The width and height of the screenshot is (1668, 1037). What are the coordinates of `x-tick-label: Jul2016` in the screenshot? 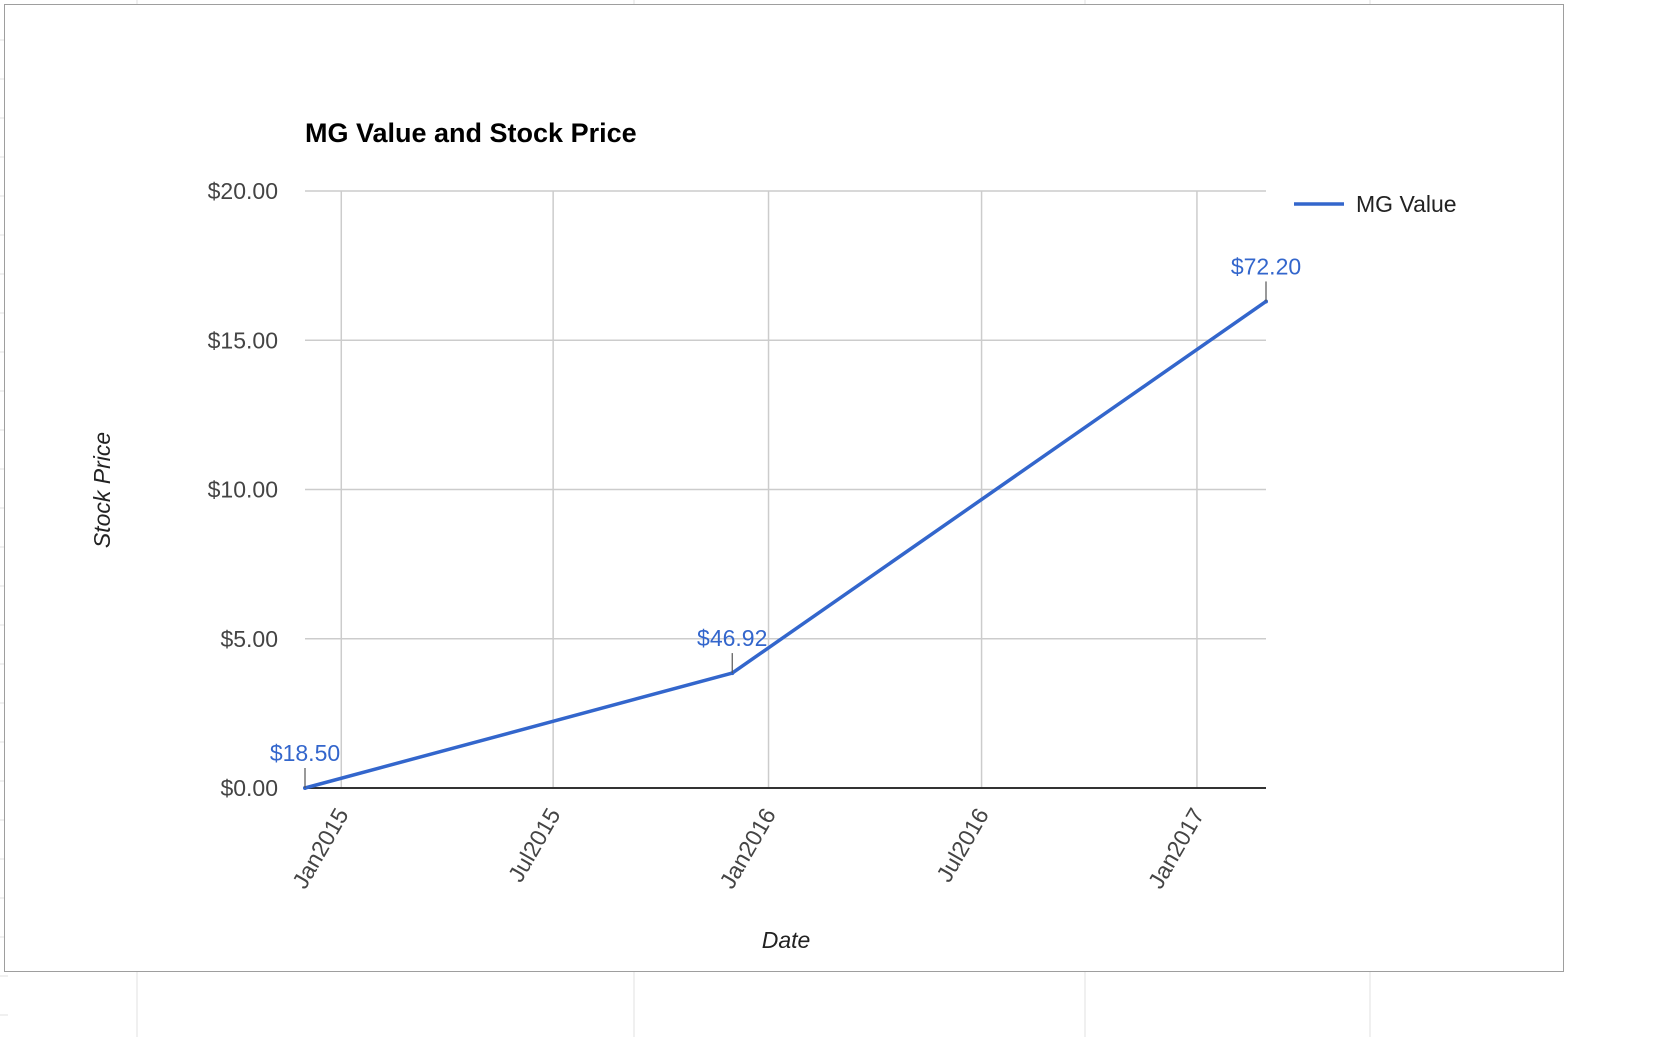 It's located at (962, 845).